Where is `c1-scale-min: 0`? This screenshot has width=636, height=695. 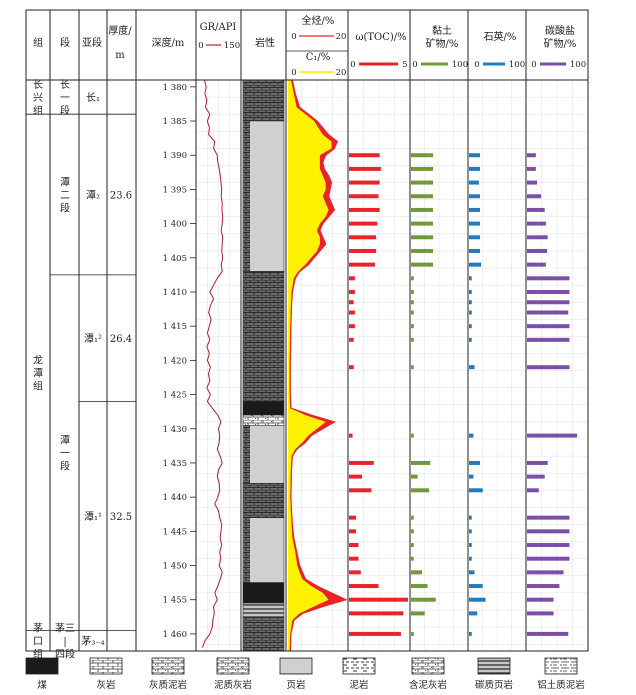
c1-scale-min: 0 is located at coordinates (293, 73).